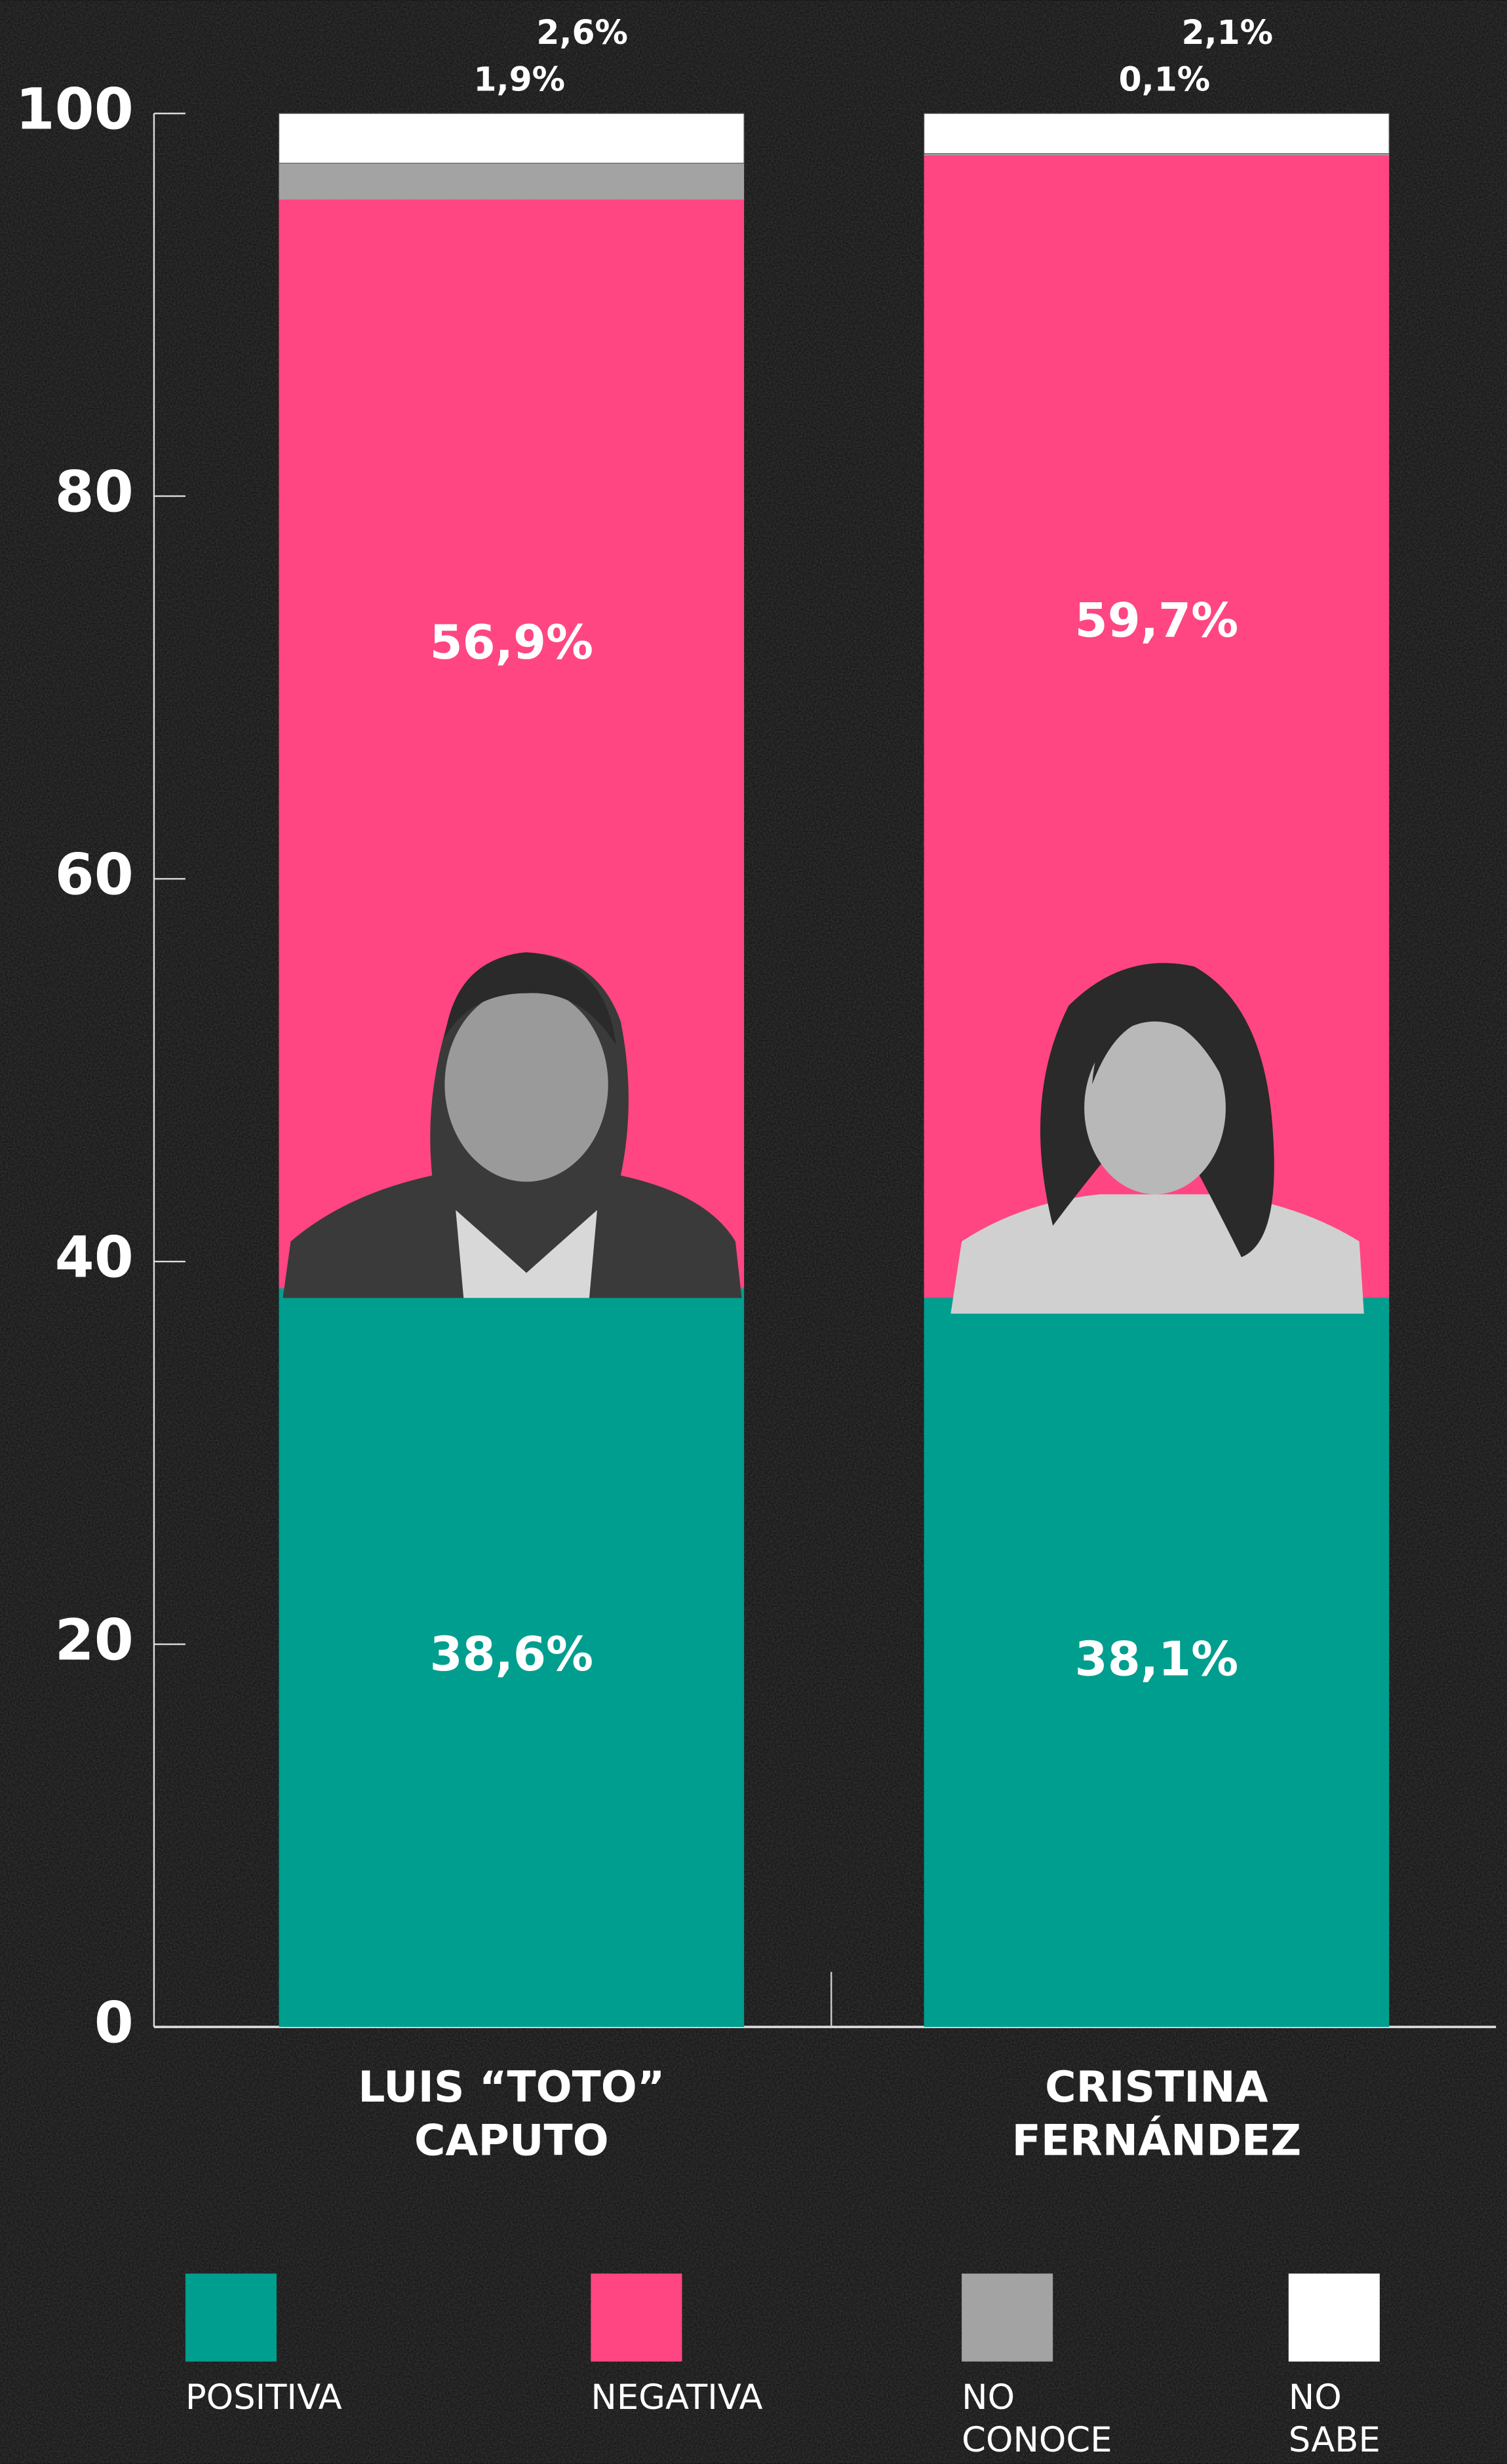 The height and width of the screenshot is (2464, 1507). What do you see at coordinates (1334, 2418) in the screenshot?
I see `legend-label: NO SABE` at bounding box center [1334, 2418].